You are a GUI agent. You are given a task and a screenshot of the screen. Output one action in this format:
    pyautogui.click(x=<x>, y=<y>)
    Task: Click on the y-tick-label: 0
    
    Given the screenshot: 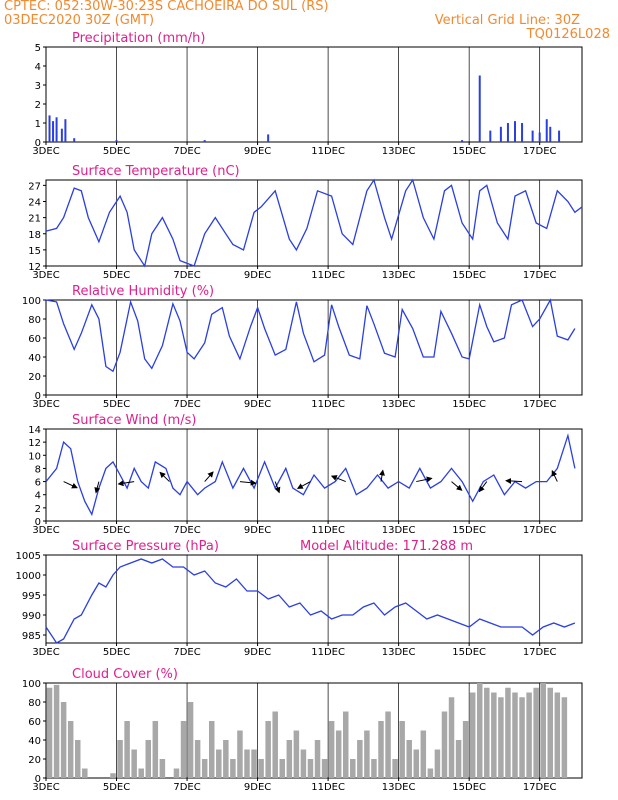 What is the action you would take?
    pyautogui.click(x=38, y=396)
    